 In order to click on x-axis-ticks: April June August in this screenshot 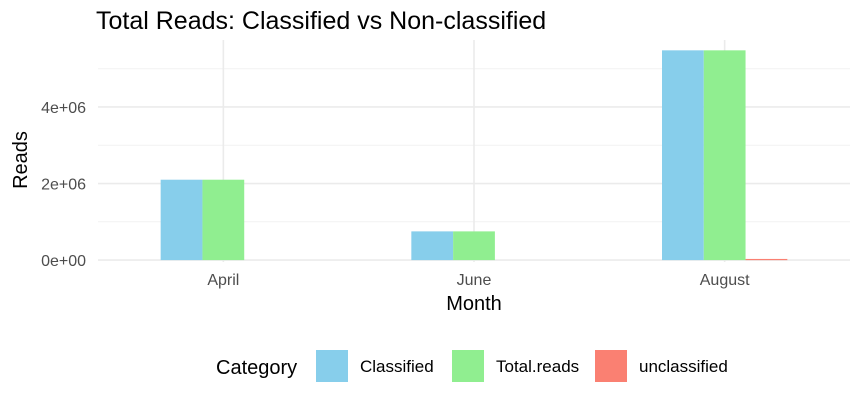, I will do `click(478, 280)`.